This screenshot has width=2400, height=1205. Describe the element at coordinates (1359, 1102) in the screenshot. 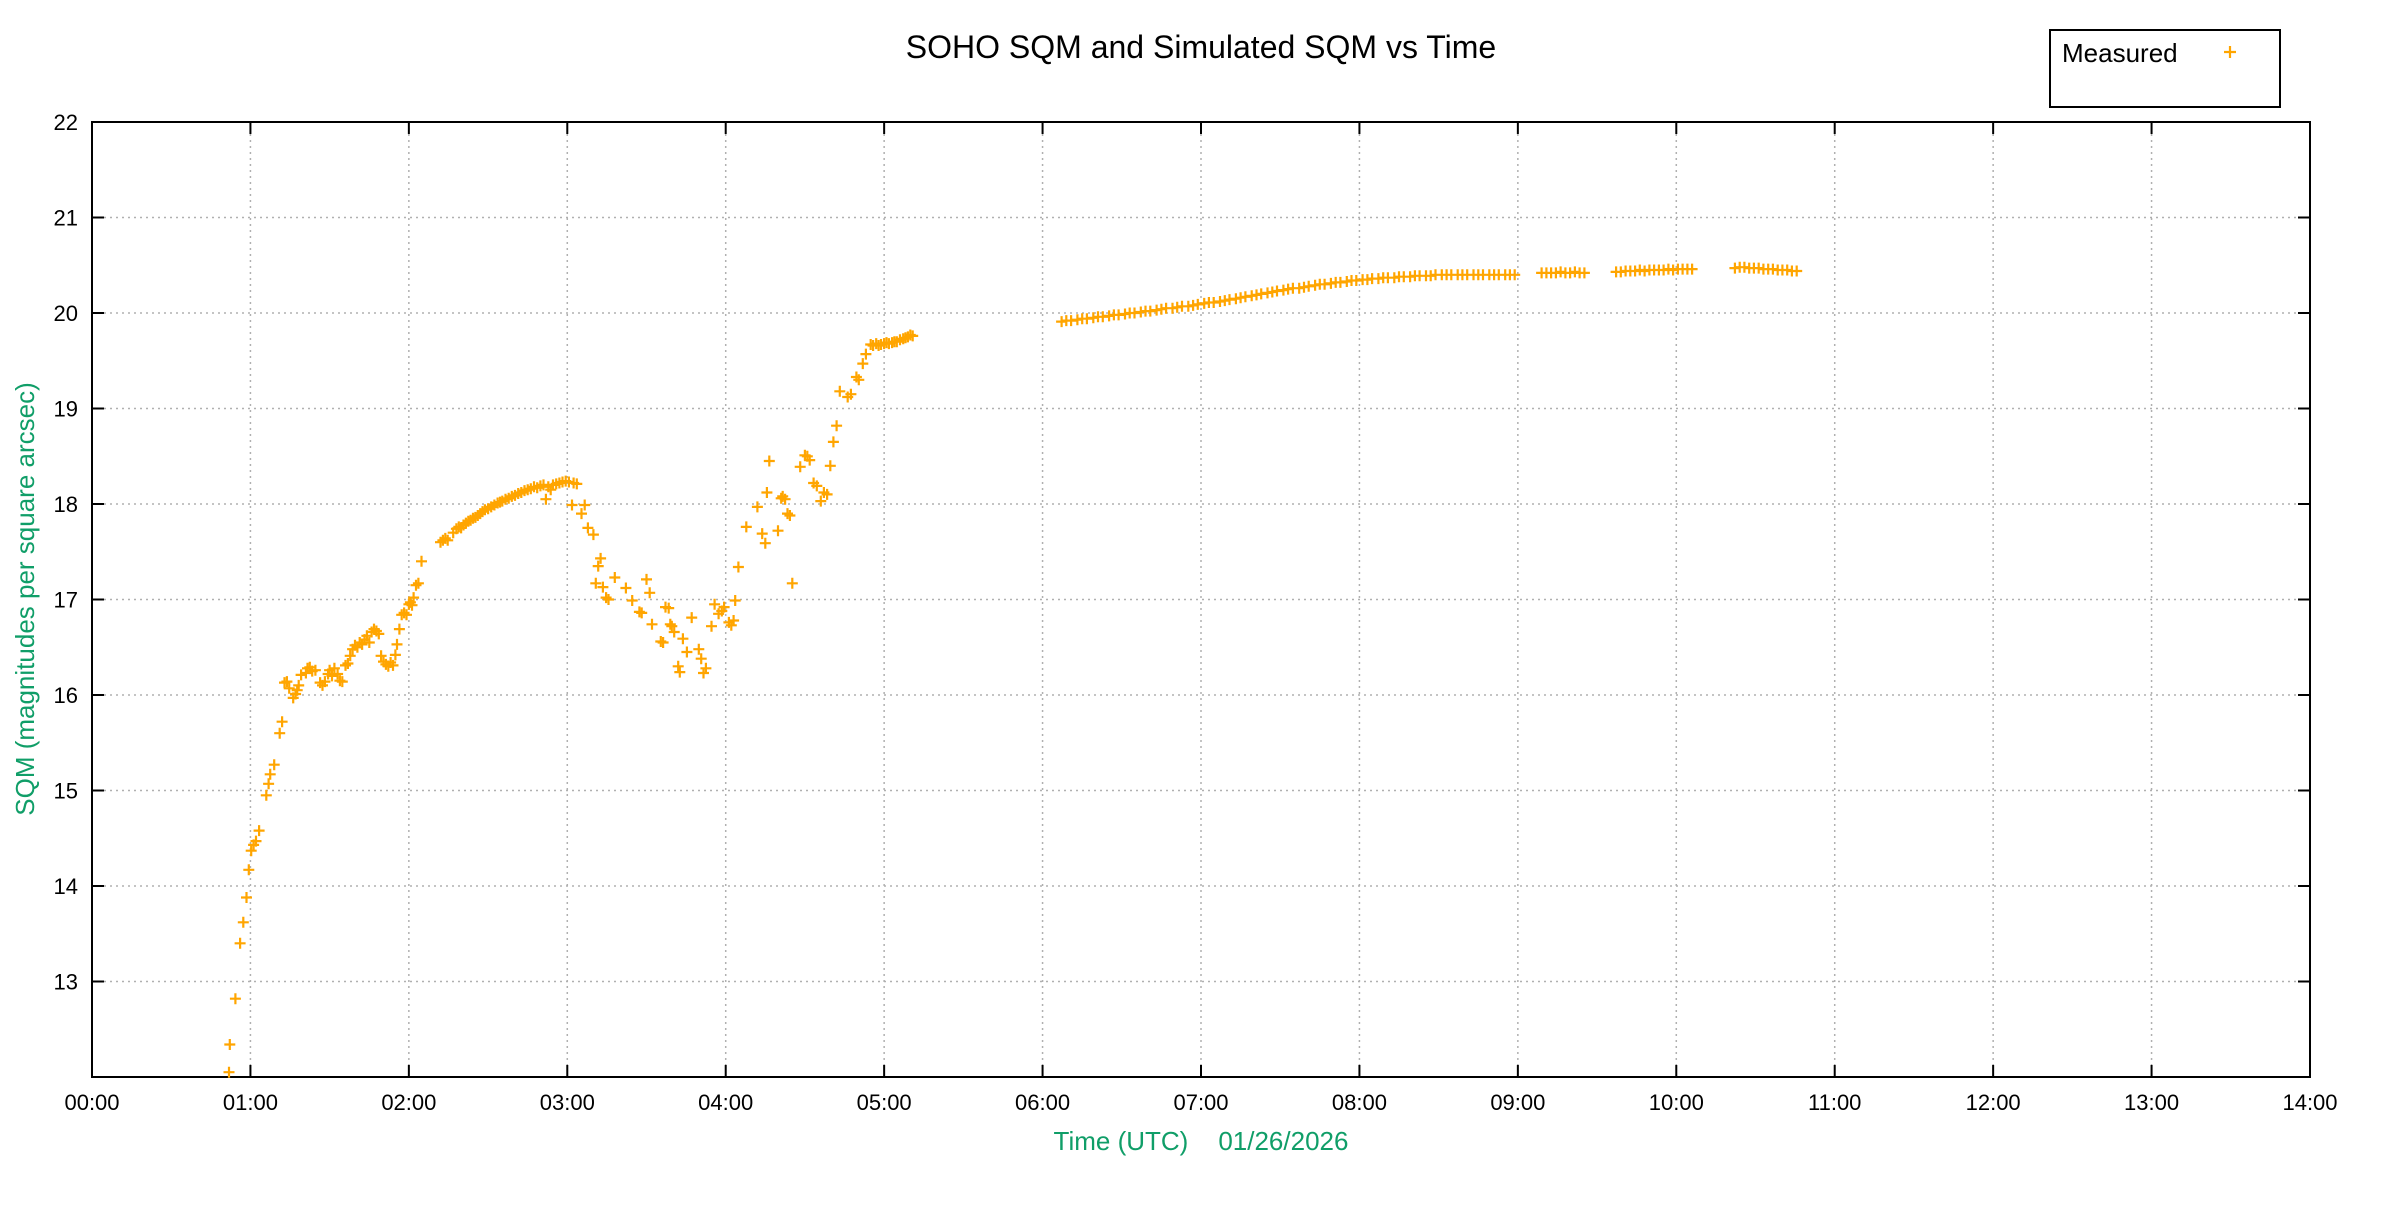

I see `x-tick-label: 08:00` at that location.